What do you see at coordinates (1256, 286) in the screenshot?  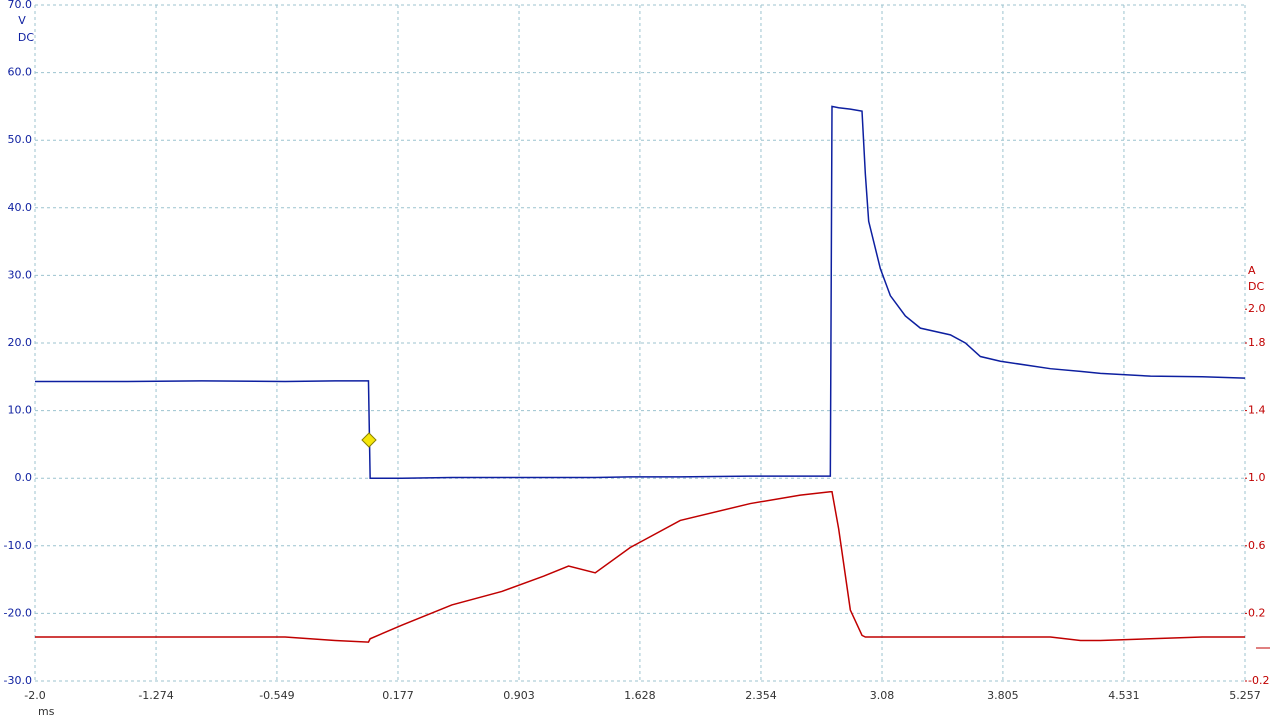 I see `y2-coupling: DC` at bounding box center [1256, 286].